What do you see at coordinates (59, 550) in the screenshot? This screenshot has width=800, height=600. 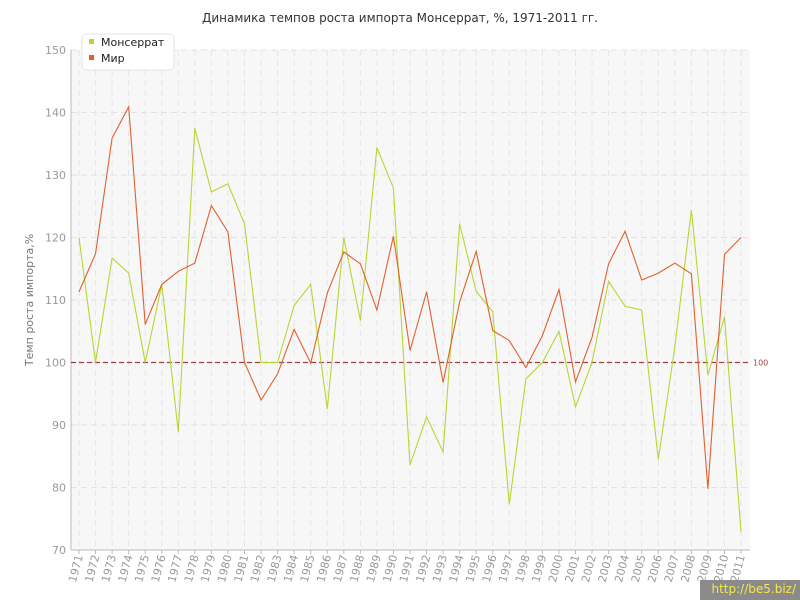 I see `y-tick-label: 70` at bounding box center [59, 550].